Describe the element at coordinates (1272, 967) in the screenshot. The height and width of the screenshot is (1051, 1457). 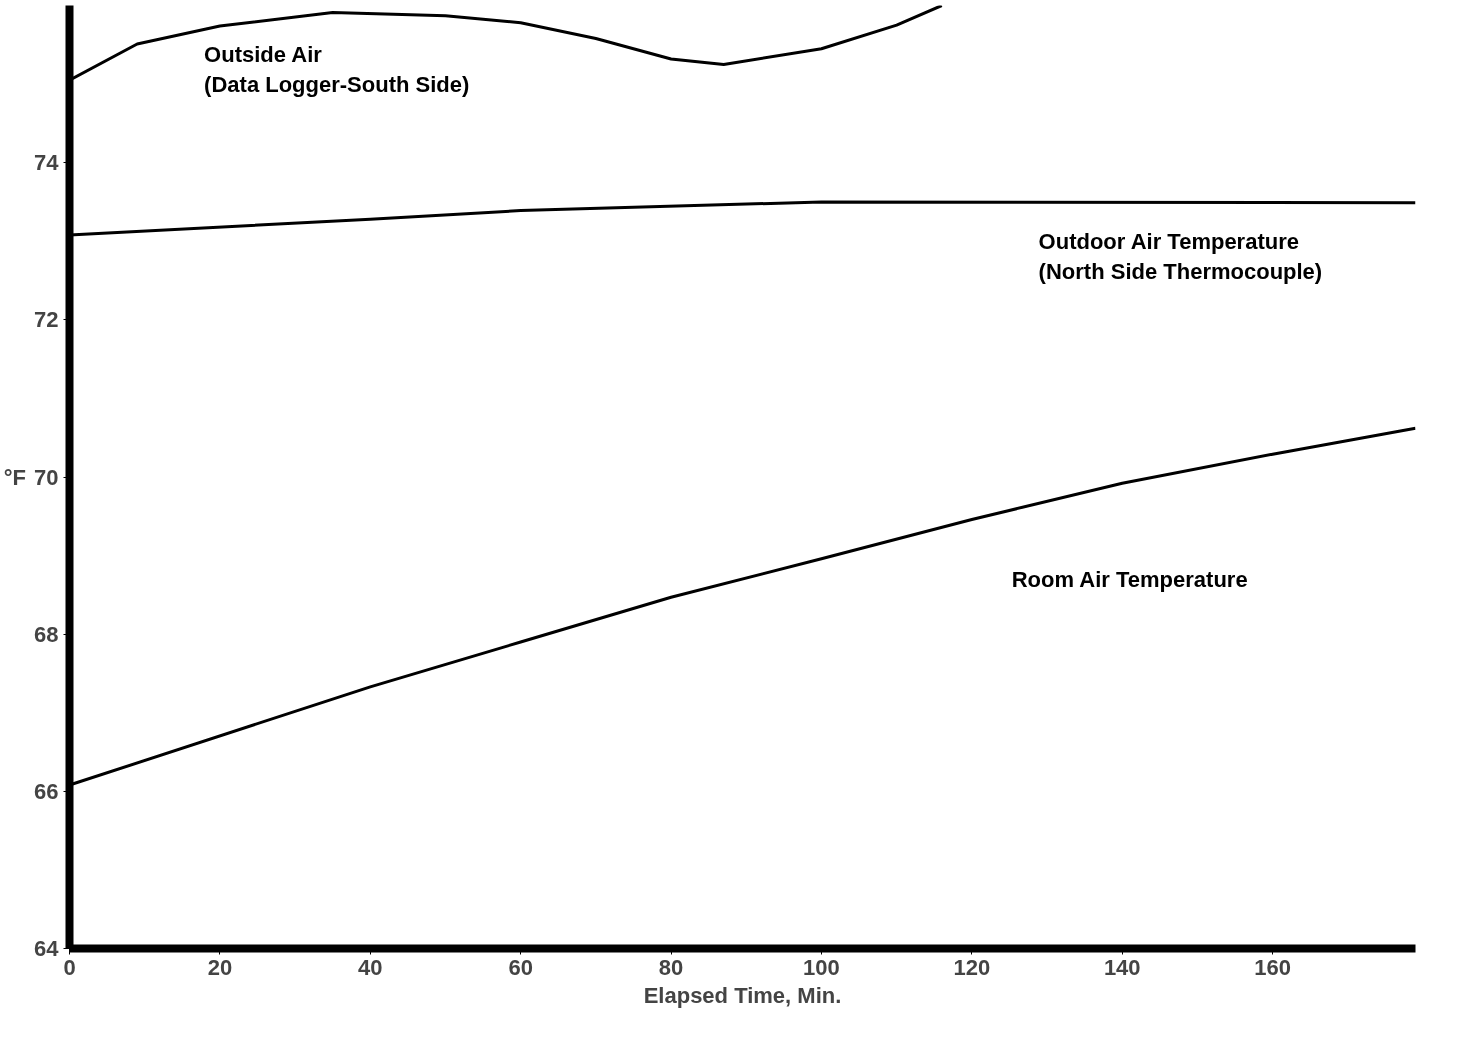
I see `x-tick-label: 160` at that location.